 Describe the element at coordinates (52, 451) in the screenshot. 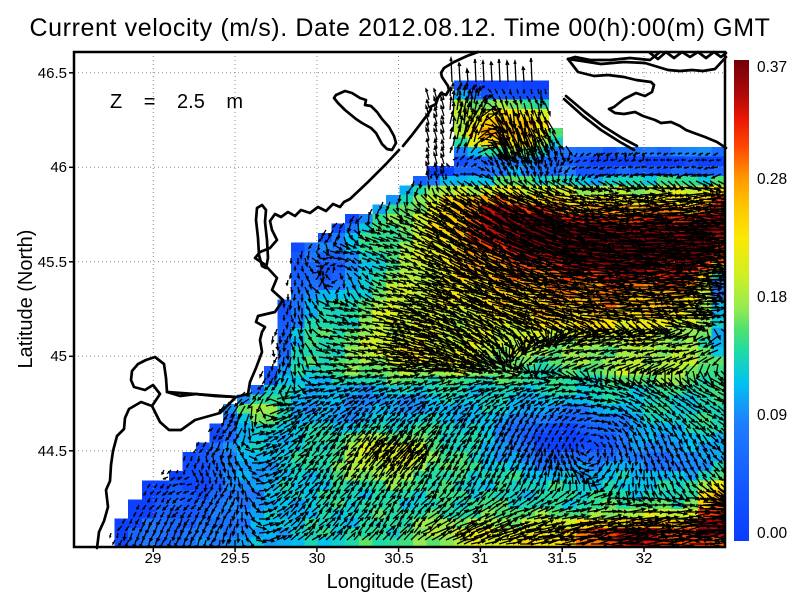

I see `svg-text: 44.5` at that location.